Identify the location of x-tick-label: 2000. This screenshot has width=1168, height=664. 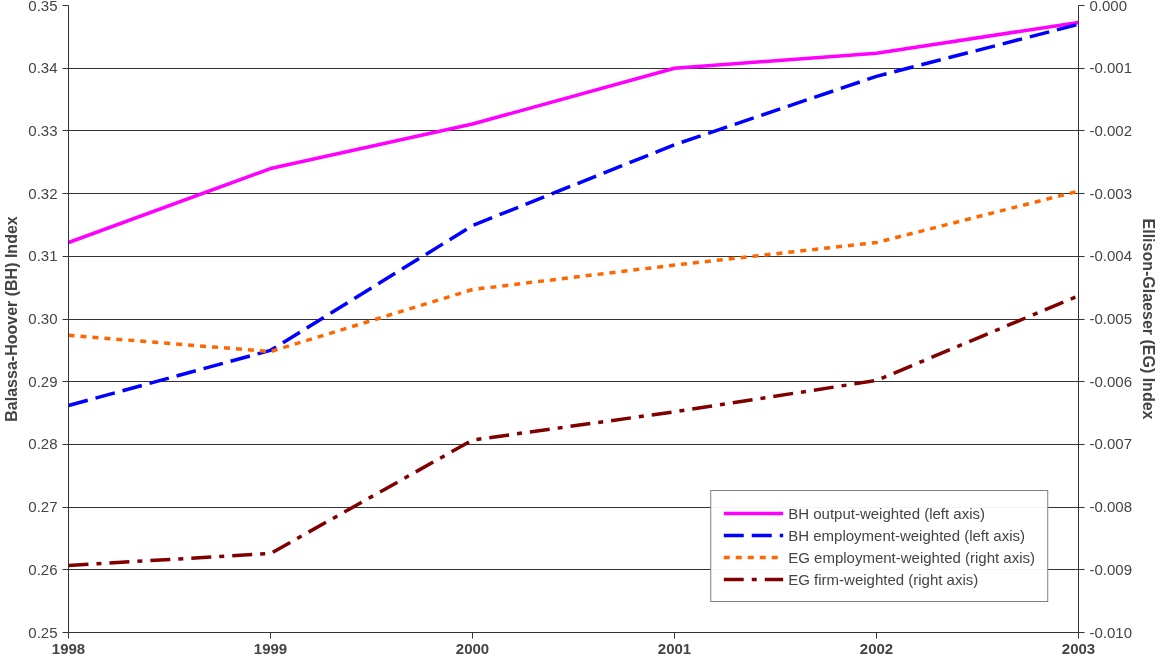
(472, 648).